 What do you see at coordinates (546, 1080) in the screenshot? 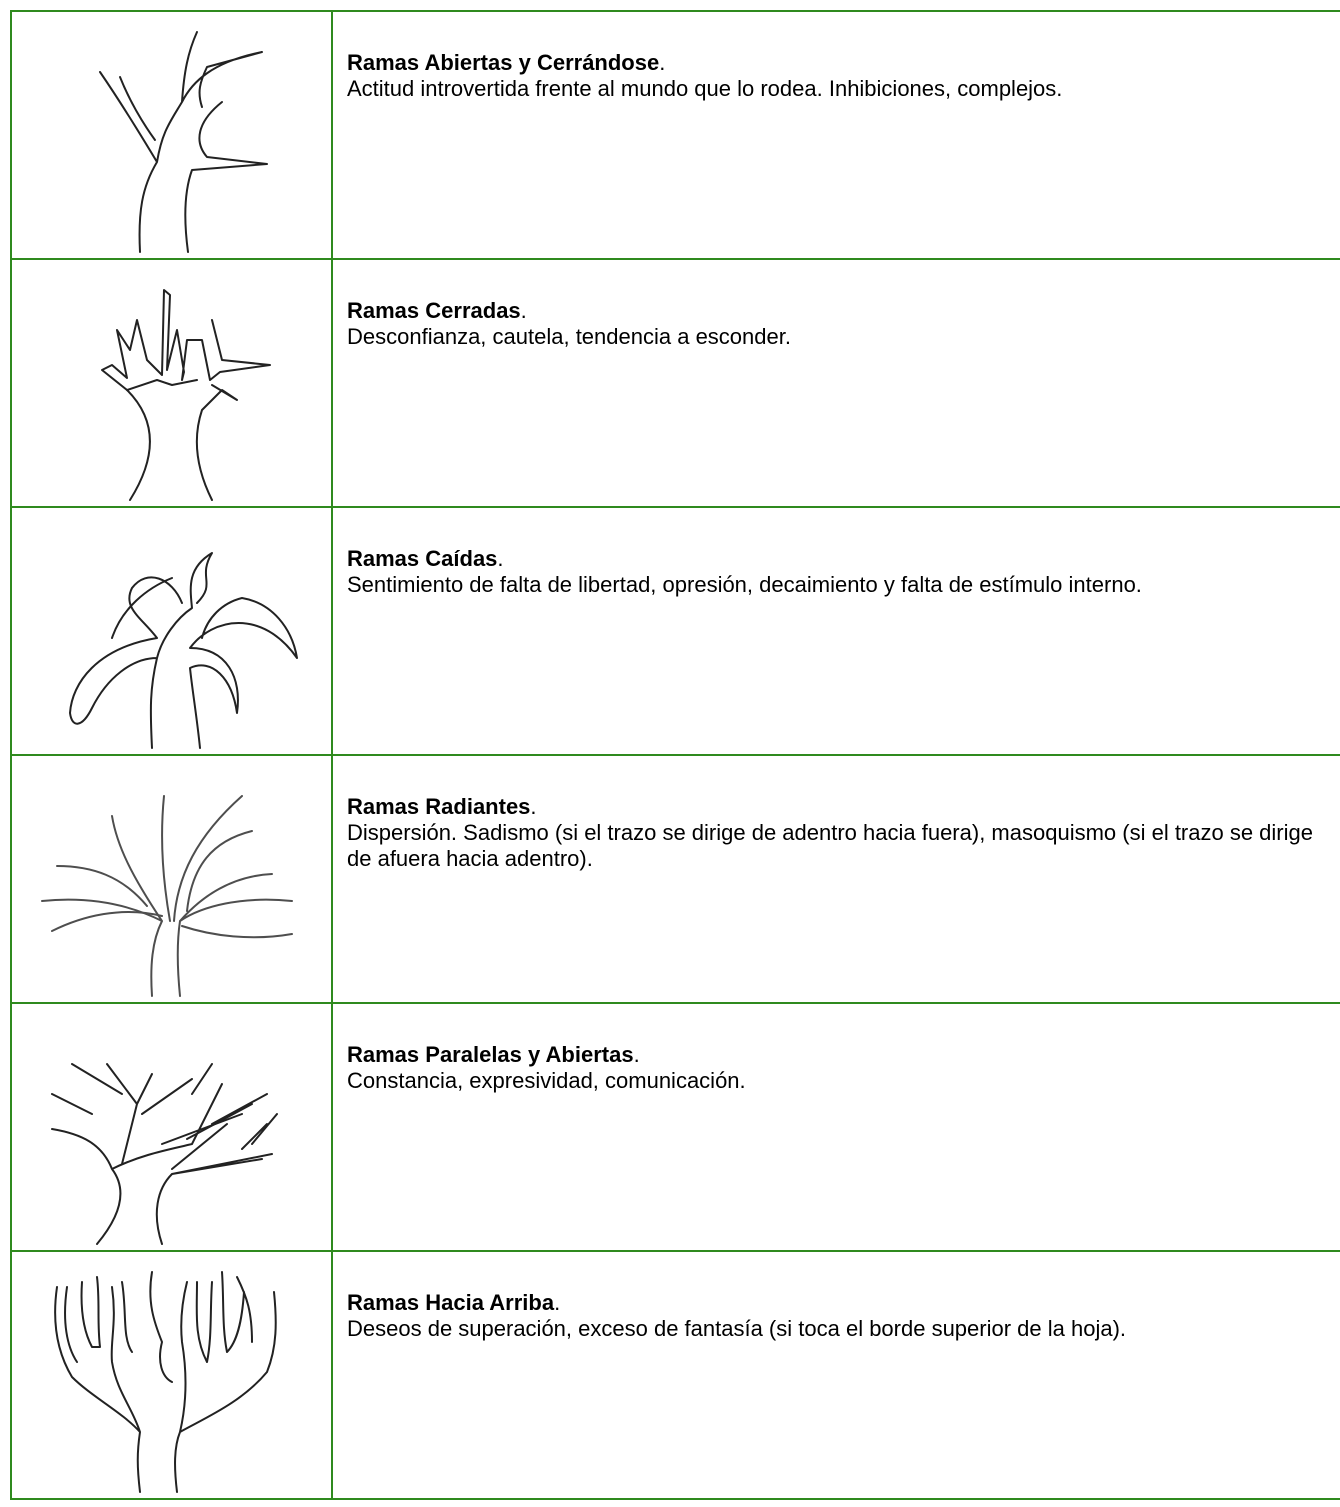
I see `row-description: Constancia, expresividad, comunicación.` at bounding box center [546, 1080].